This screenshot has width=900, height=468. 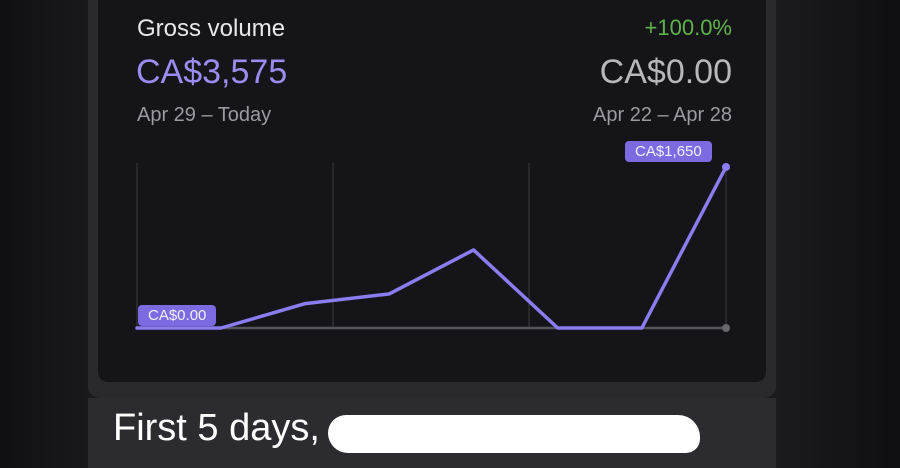 I want to click on previous-value: CA$0.00, so click(x=665, y=72).